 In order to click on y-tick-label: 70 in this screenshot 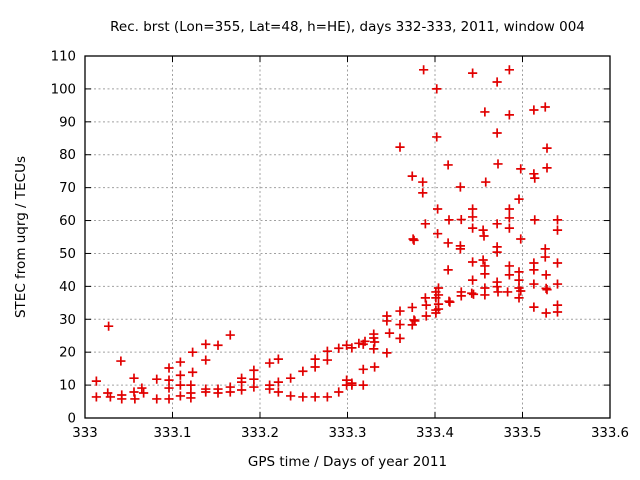, I will do `click(67, 188)`.